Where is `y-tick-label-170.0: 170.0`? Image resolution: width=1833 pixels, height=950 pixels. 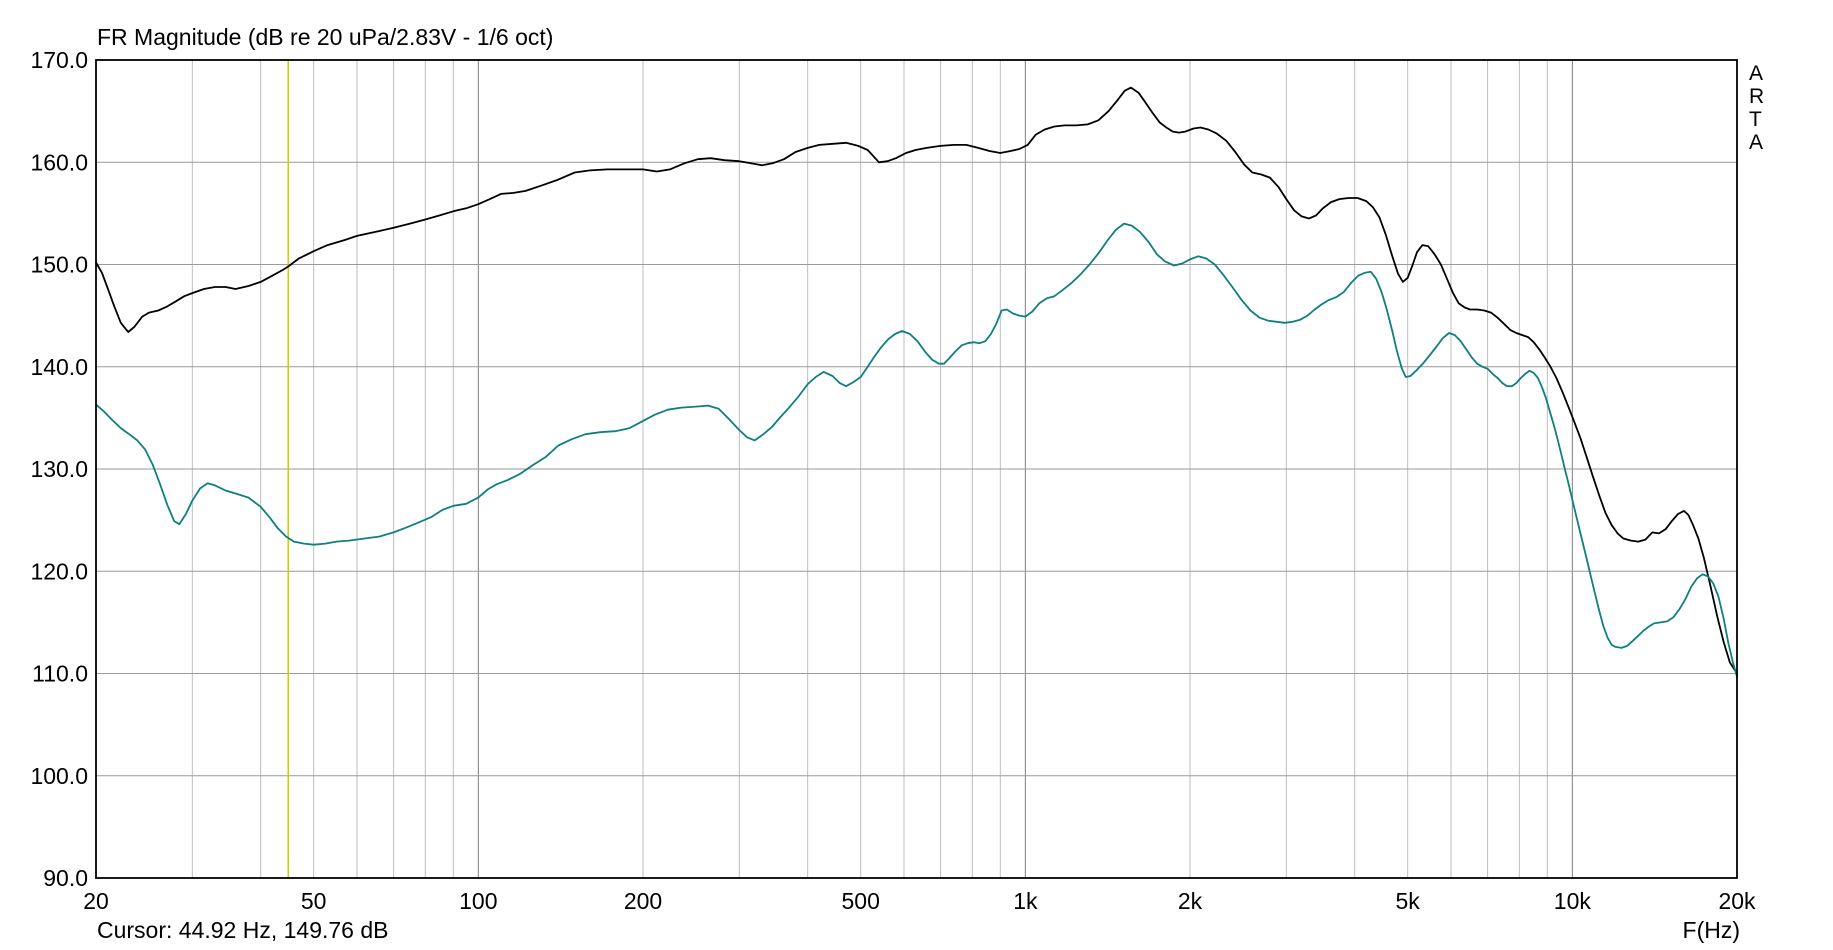
y-tick-label-170.0: 170.0 is located at coordinates (59, 60).